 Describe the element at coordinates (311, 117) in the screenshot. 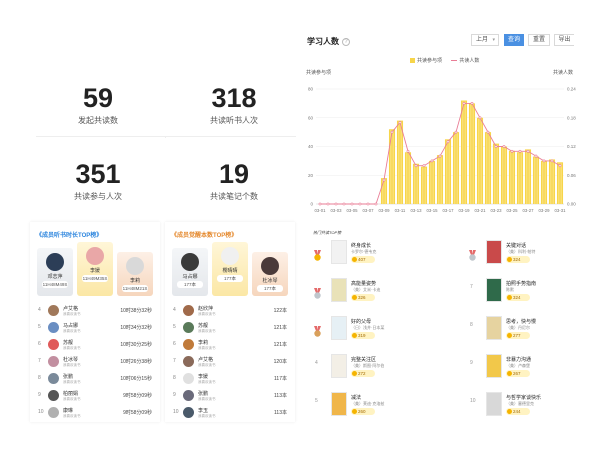

I see `y-tick-label: 60` at that location.